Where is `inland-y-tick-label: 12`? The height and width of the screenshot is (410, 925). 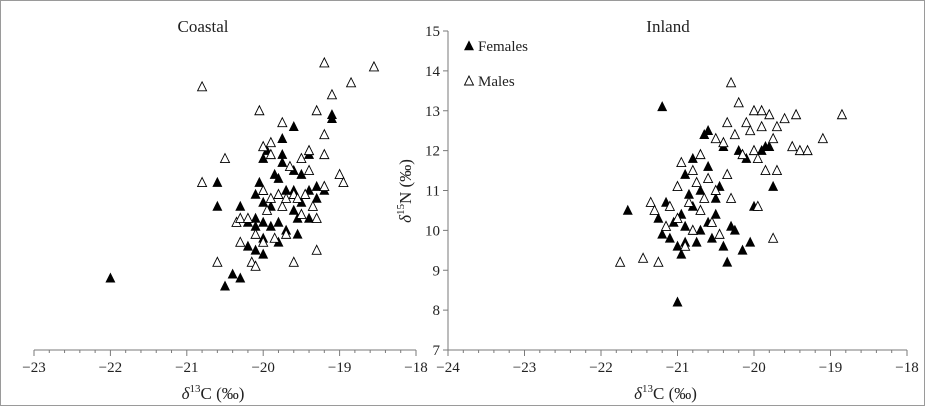
inland-y-tick-label: 12 is located at coordinates (432, 152).